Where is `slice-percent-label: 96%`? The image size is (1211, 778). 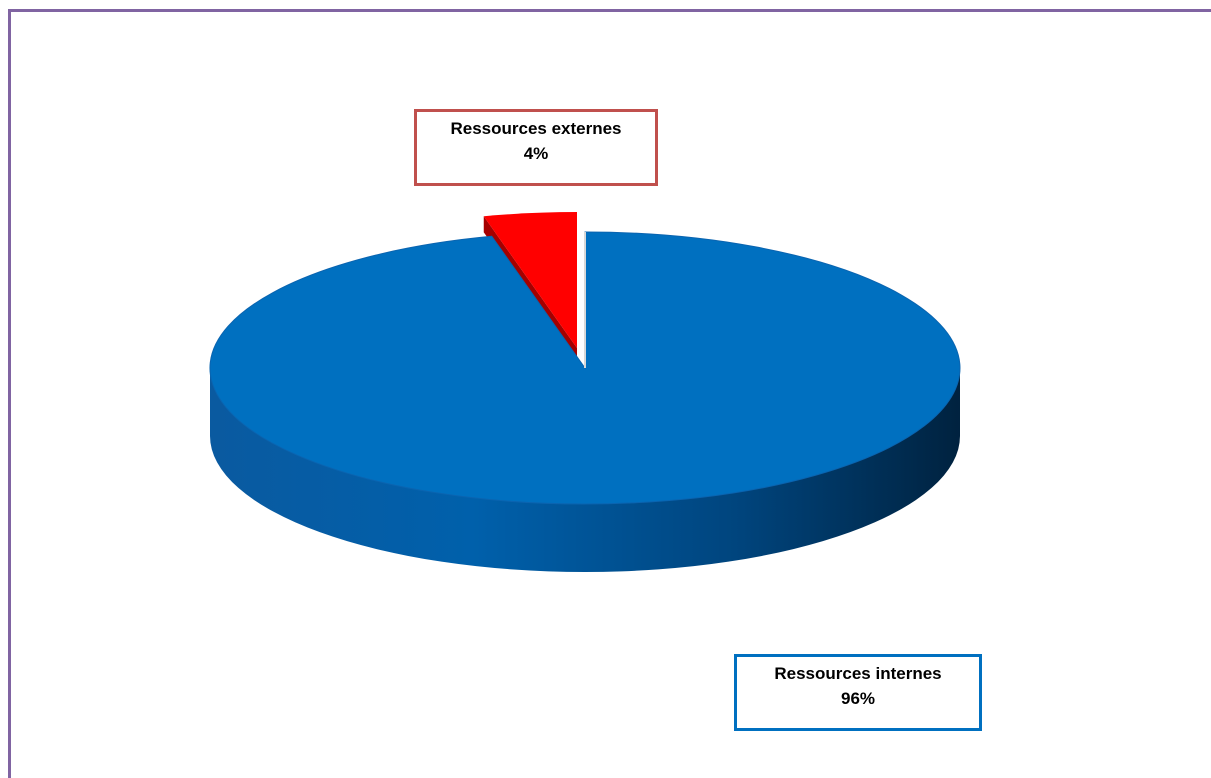
slice-percent-label: 96% is located at coordinates (858, 698).